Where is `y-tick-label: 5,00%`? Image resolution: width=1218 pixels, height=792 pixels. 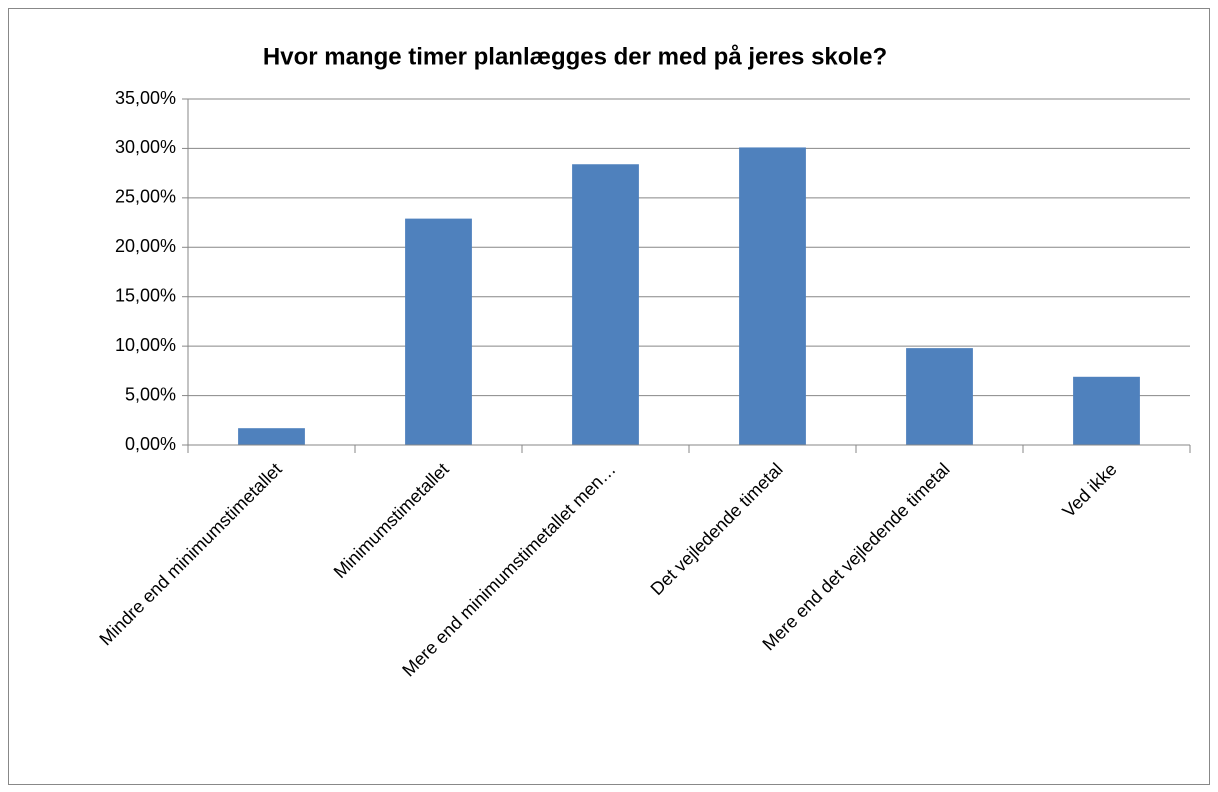 y-tick-label: 5,00% is located at coordinates (150, 394).